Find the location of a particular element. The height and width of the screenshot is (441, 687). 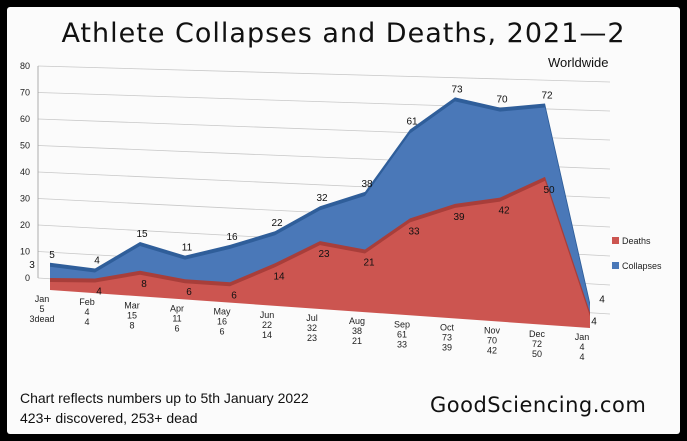

y-tick-label: 50 is located at coordinates (25, 146).